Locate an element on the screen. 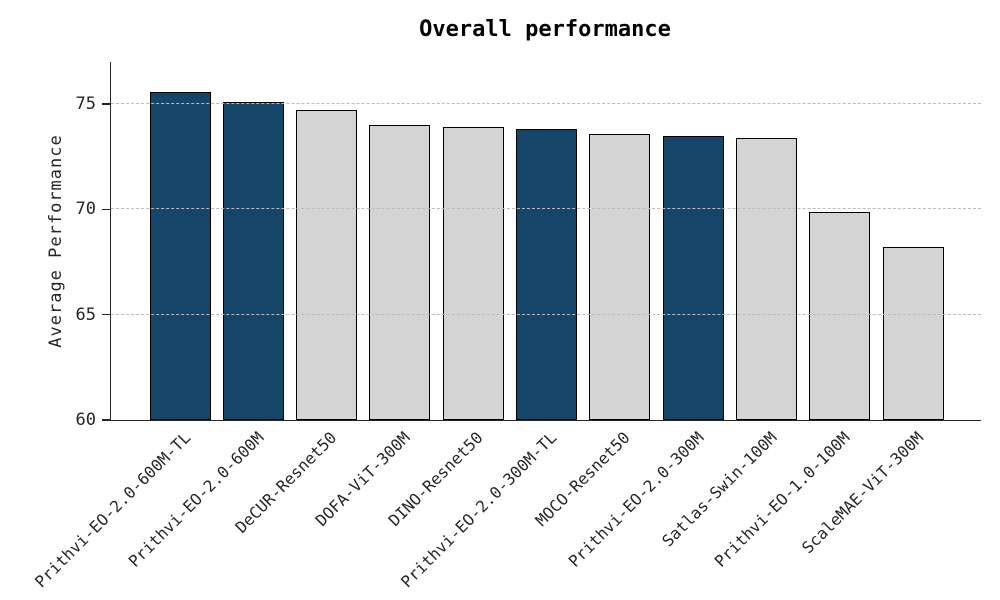  x-tick-label-Prithvi-EO-2.0-600M-TL: Prithvi-EO-2.0-600M-TL is located at coordinates (112, 510).